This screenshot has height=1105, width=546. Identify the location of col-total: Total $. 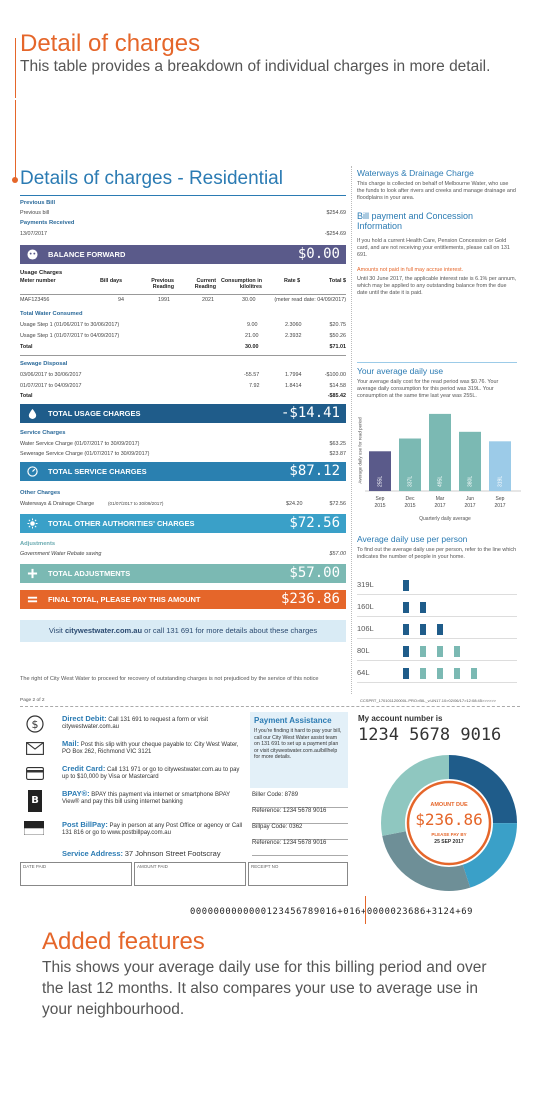
(337, 281).